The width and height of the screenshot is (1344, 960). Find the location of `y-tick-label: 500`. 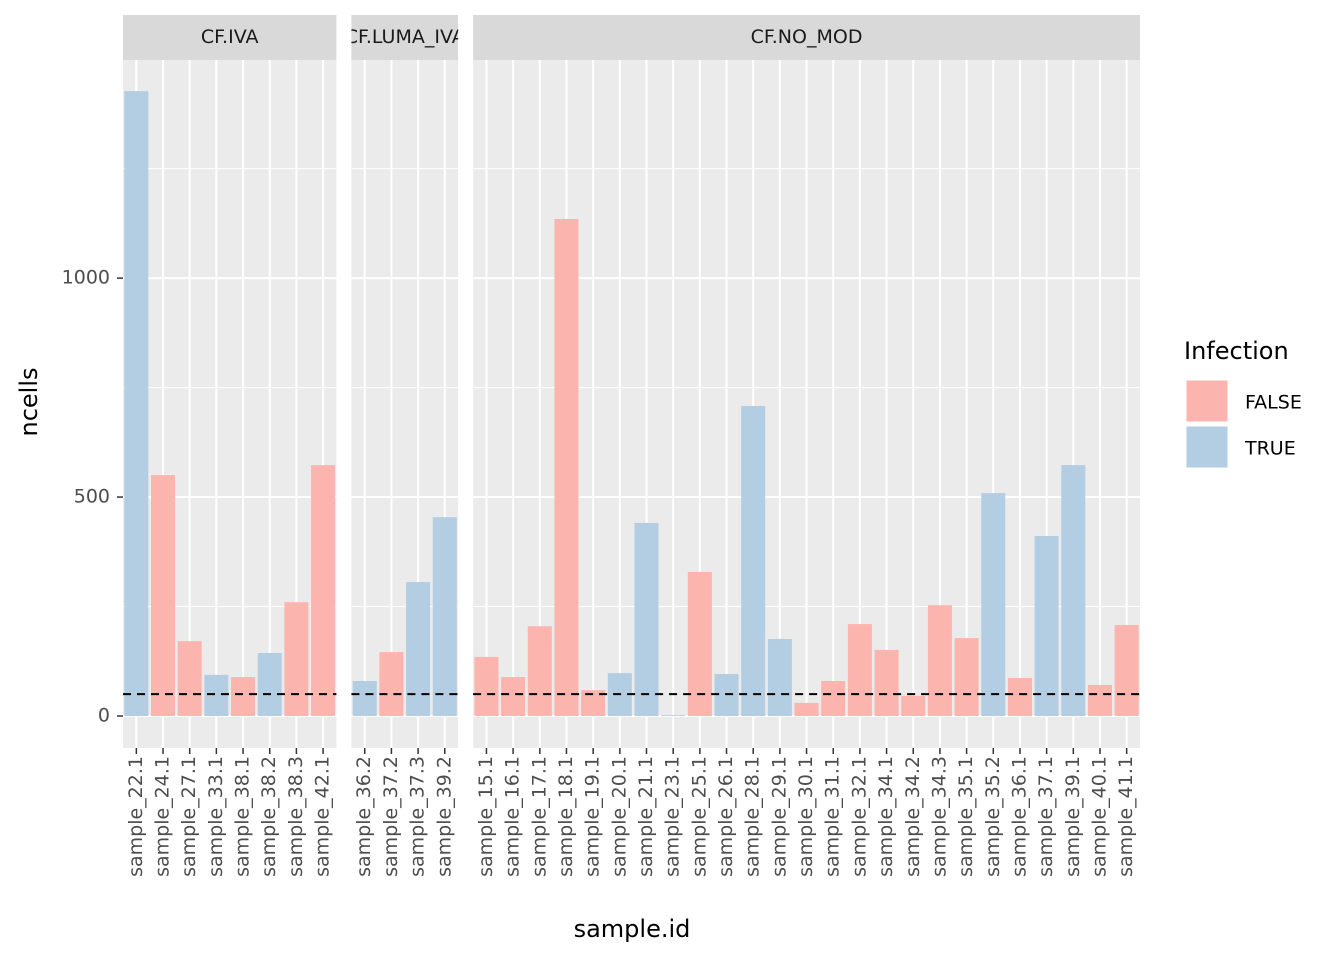

y-tick-label: 500 is located at coordinates (92, 497).